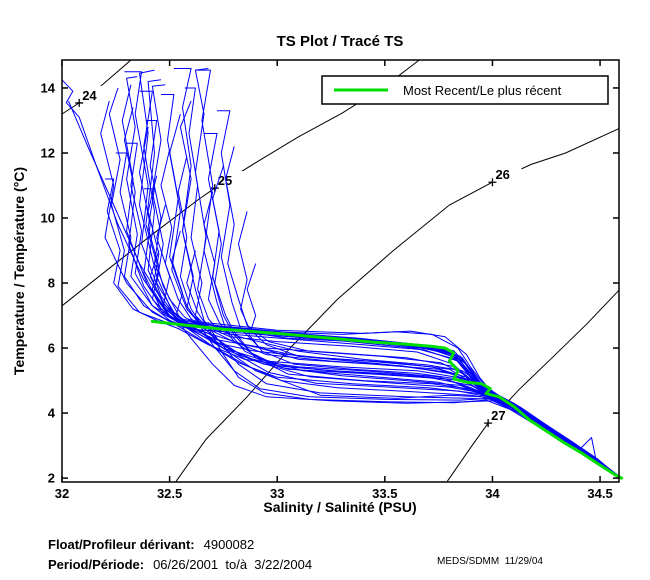 This screenshot has height=580, width=650. What do you see at coordinates (51, 348) in the screenshot?
I see `y-tick-label: 6` at bounding box center [51, 348].